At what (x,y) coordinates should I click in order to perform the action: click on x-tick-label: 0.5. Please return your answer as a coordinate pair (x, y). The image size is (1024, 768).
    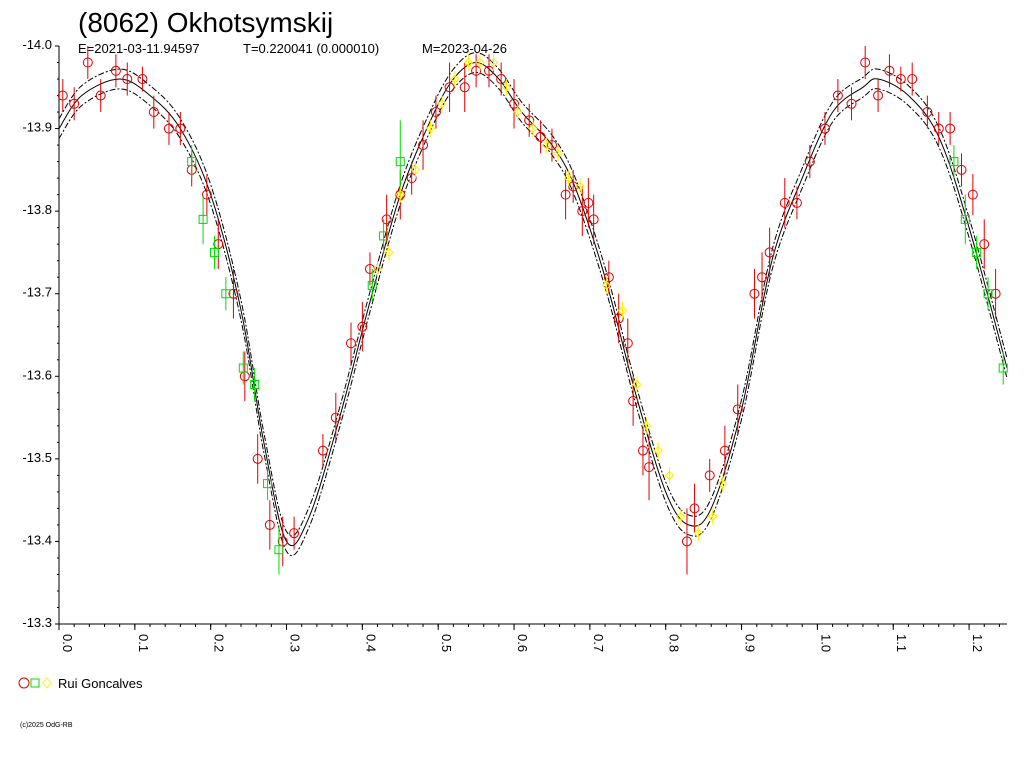
    Looking at the image, I should click on (446, 643).